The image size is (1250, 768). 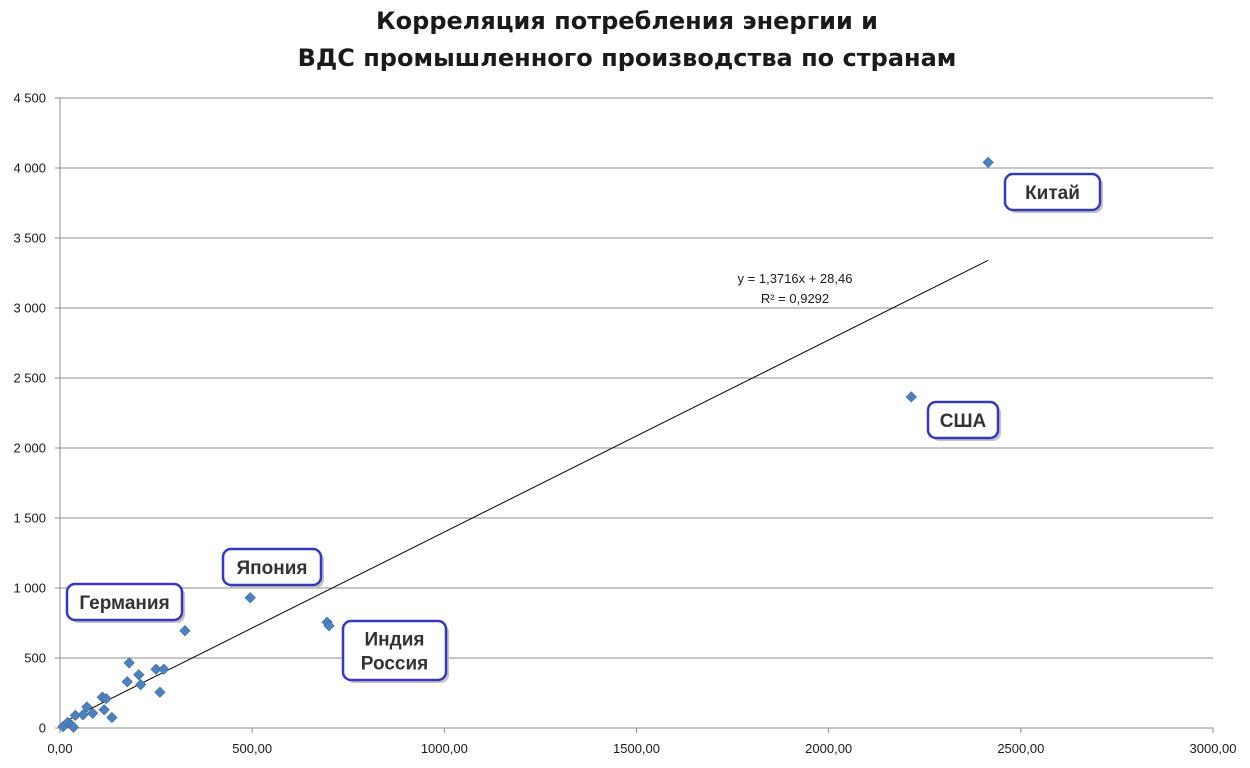 What do you see at coordinates (1213, 748) in the screenshot?
I see `x-tick-label: 3000,00` at bounding box center [1213, 748].